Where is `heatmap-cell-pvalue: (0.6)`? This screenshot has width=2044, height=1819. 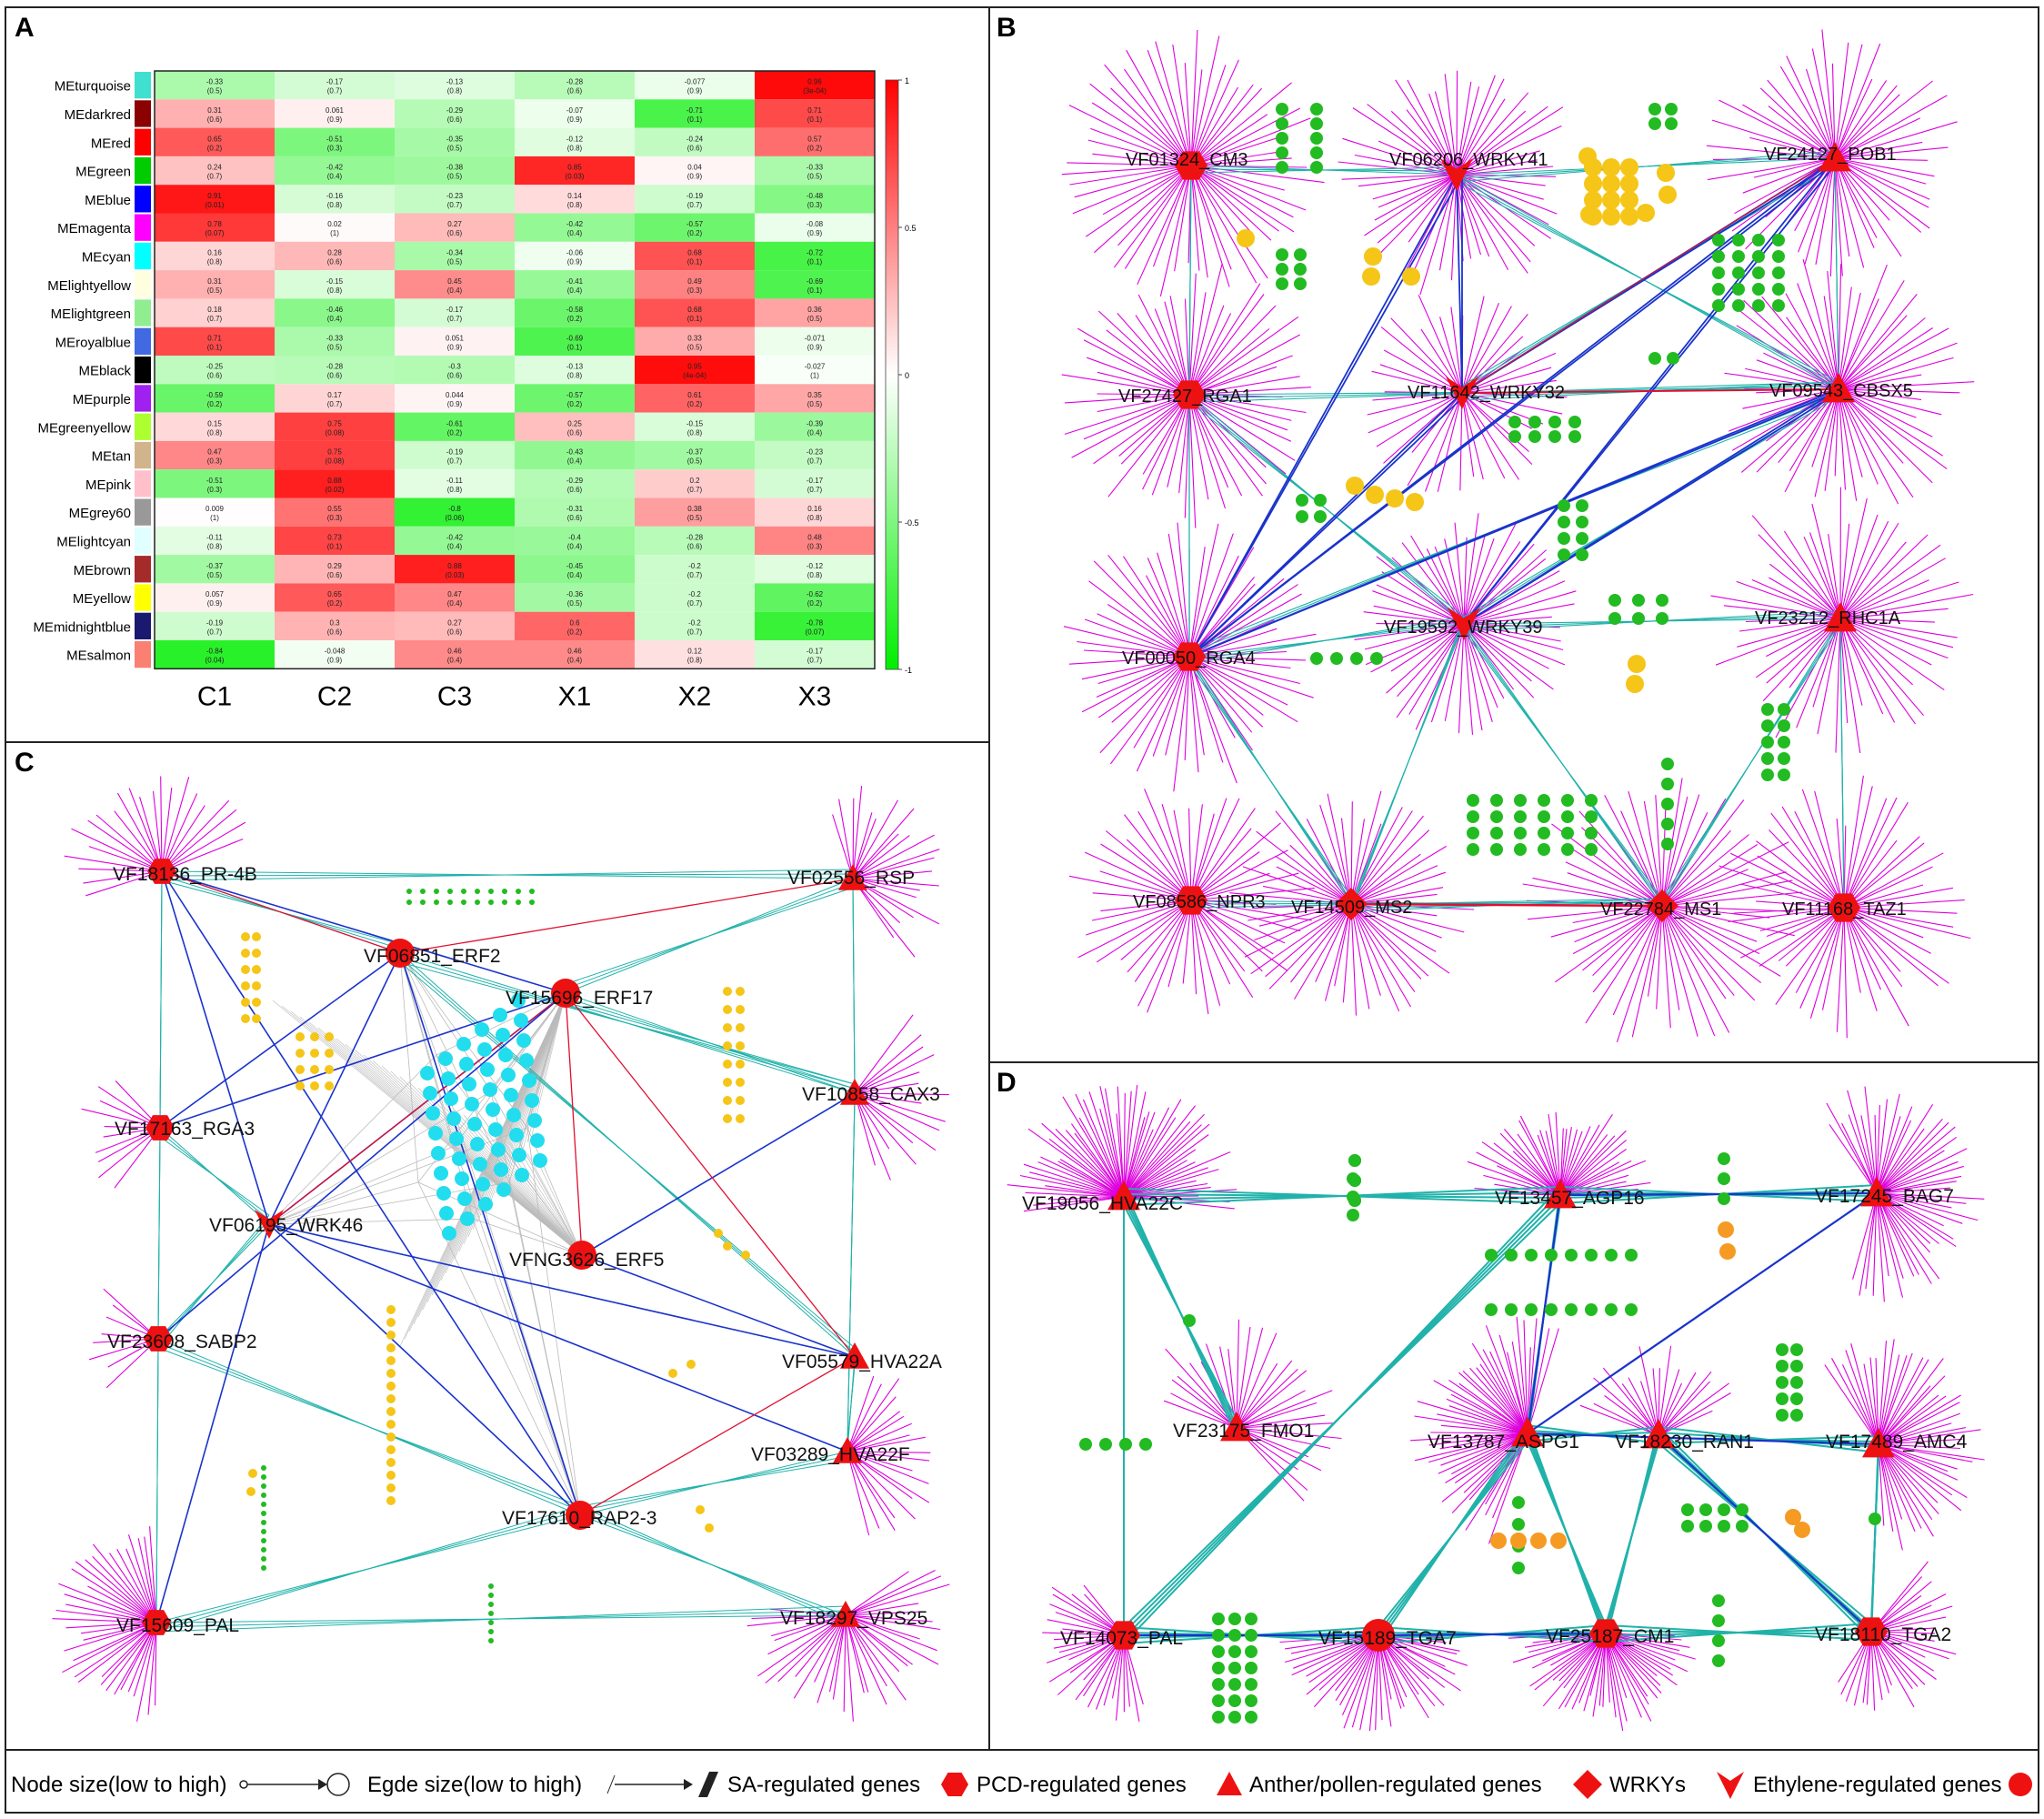 heatmap-cell-pvalue: (0.6) is located at coordinates (455, 632).